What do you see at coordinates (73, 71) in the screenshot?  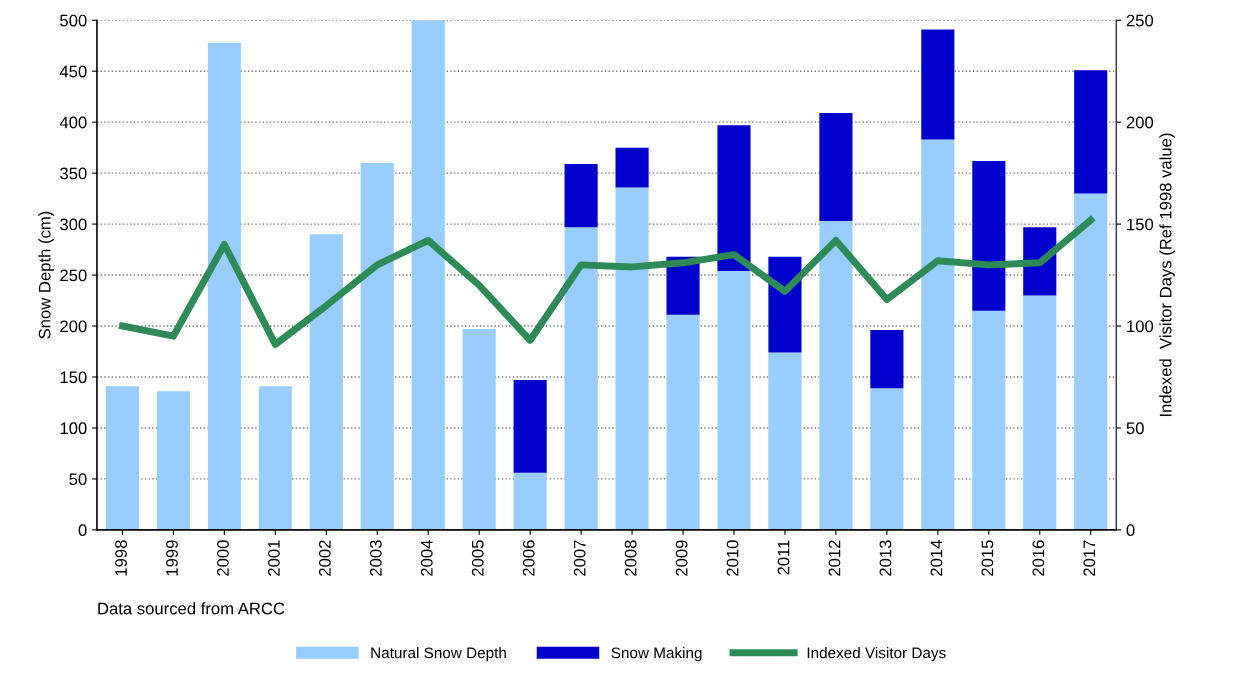 I see `y-tick-label: 450` at bounding box center [73, 71].